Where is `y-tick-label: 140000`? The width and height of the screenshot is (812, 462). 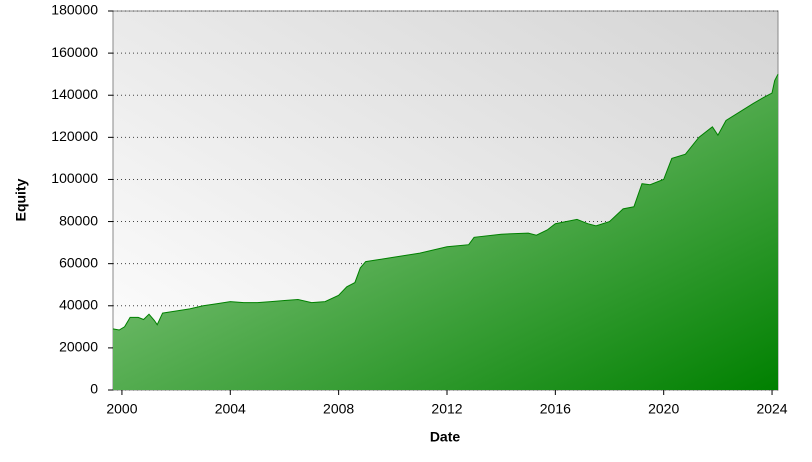 y-tick-label: 140000 is located at coordinates (74, 94).